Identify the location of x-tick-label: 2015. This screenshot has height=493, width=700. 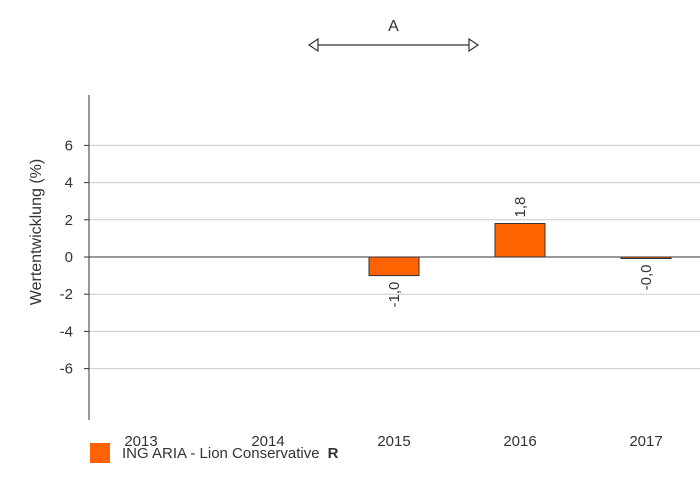
(393, 441).